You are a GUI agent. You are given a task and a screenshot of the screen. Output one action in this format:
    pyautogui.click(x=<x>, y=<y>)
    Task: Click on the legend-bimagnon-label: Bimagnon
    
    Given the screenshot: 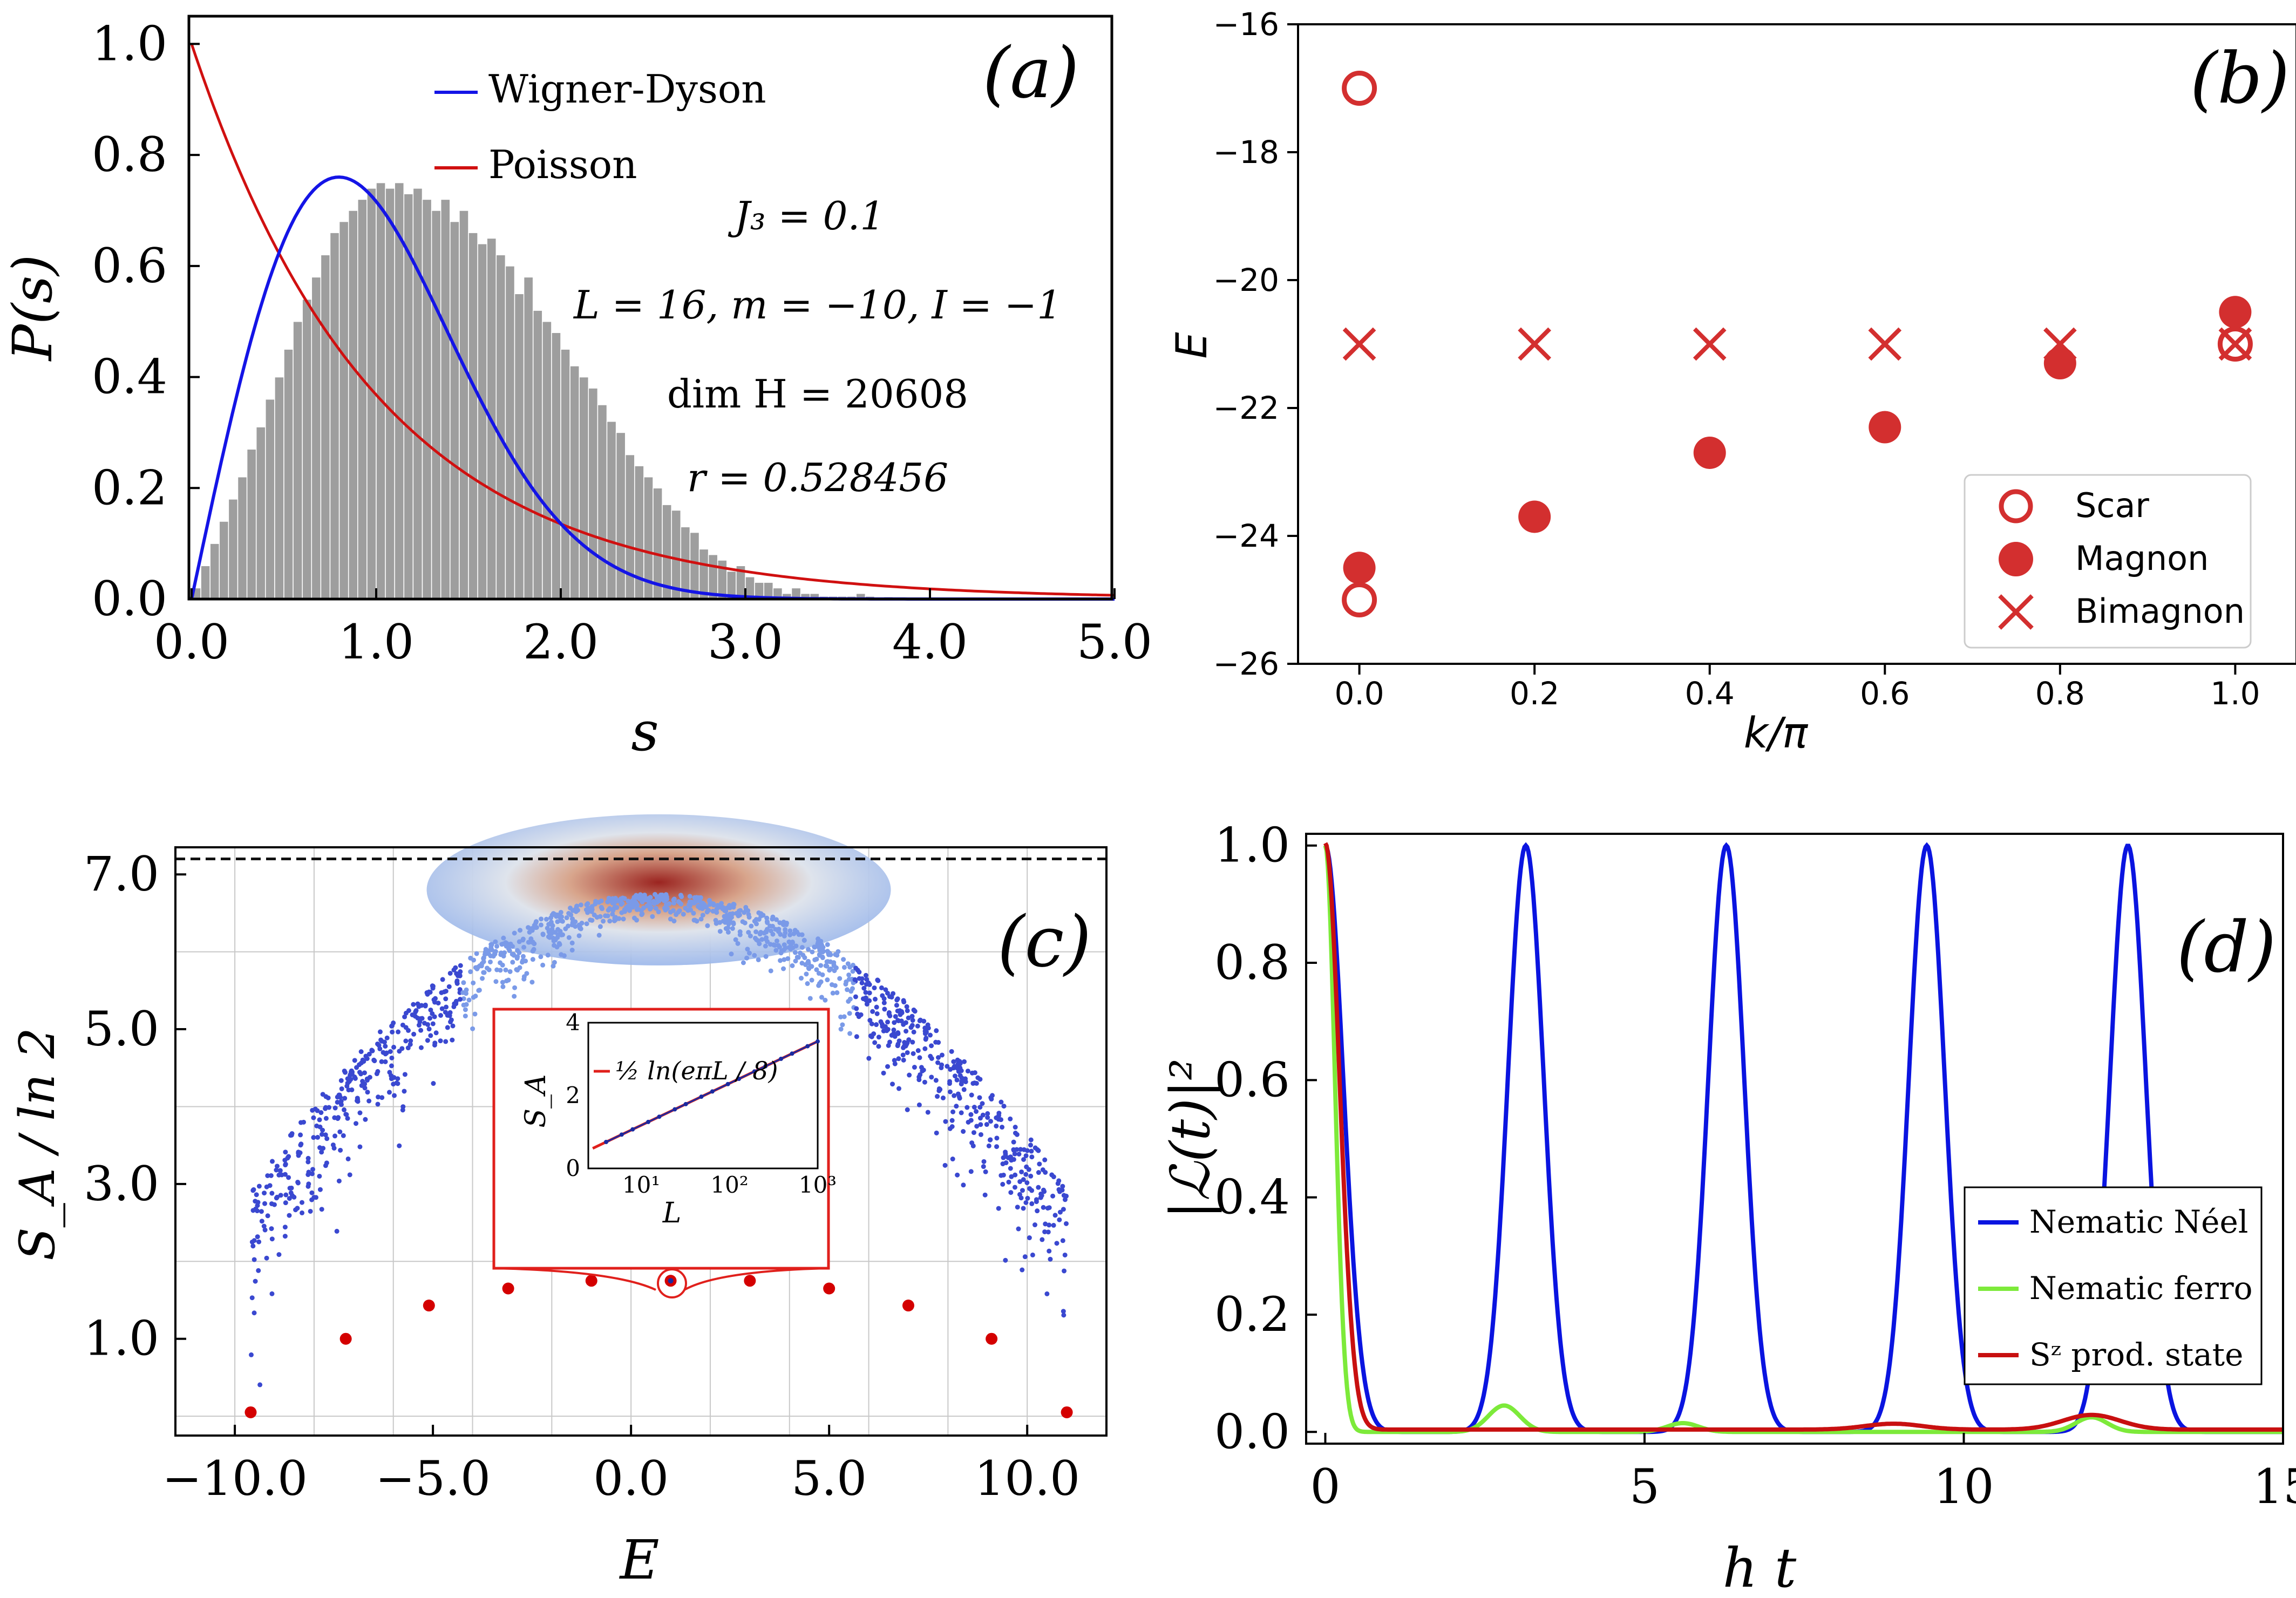 What is the action you would take?
    pyautogui.click(x=2160, y=611)
    